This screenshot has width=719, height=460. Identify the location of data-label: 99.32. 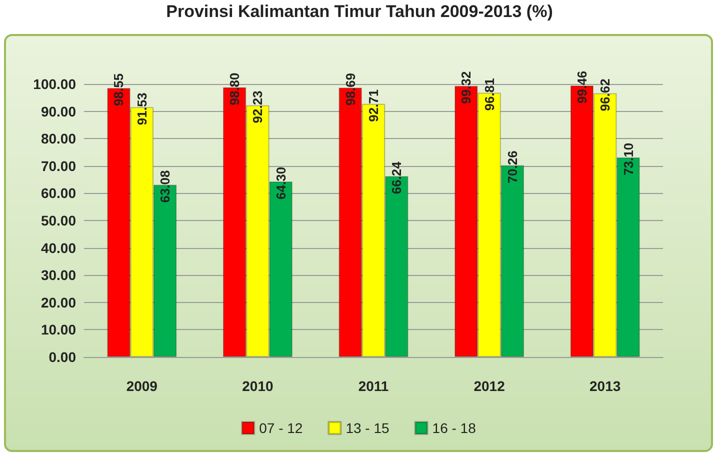
(466, 87).